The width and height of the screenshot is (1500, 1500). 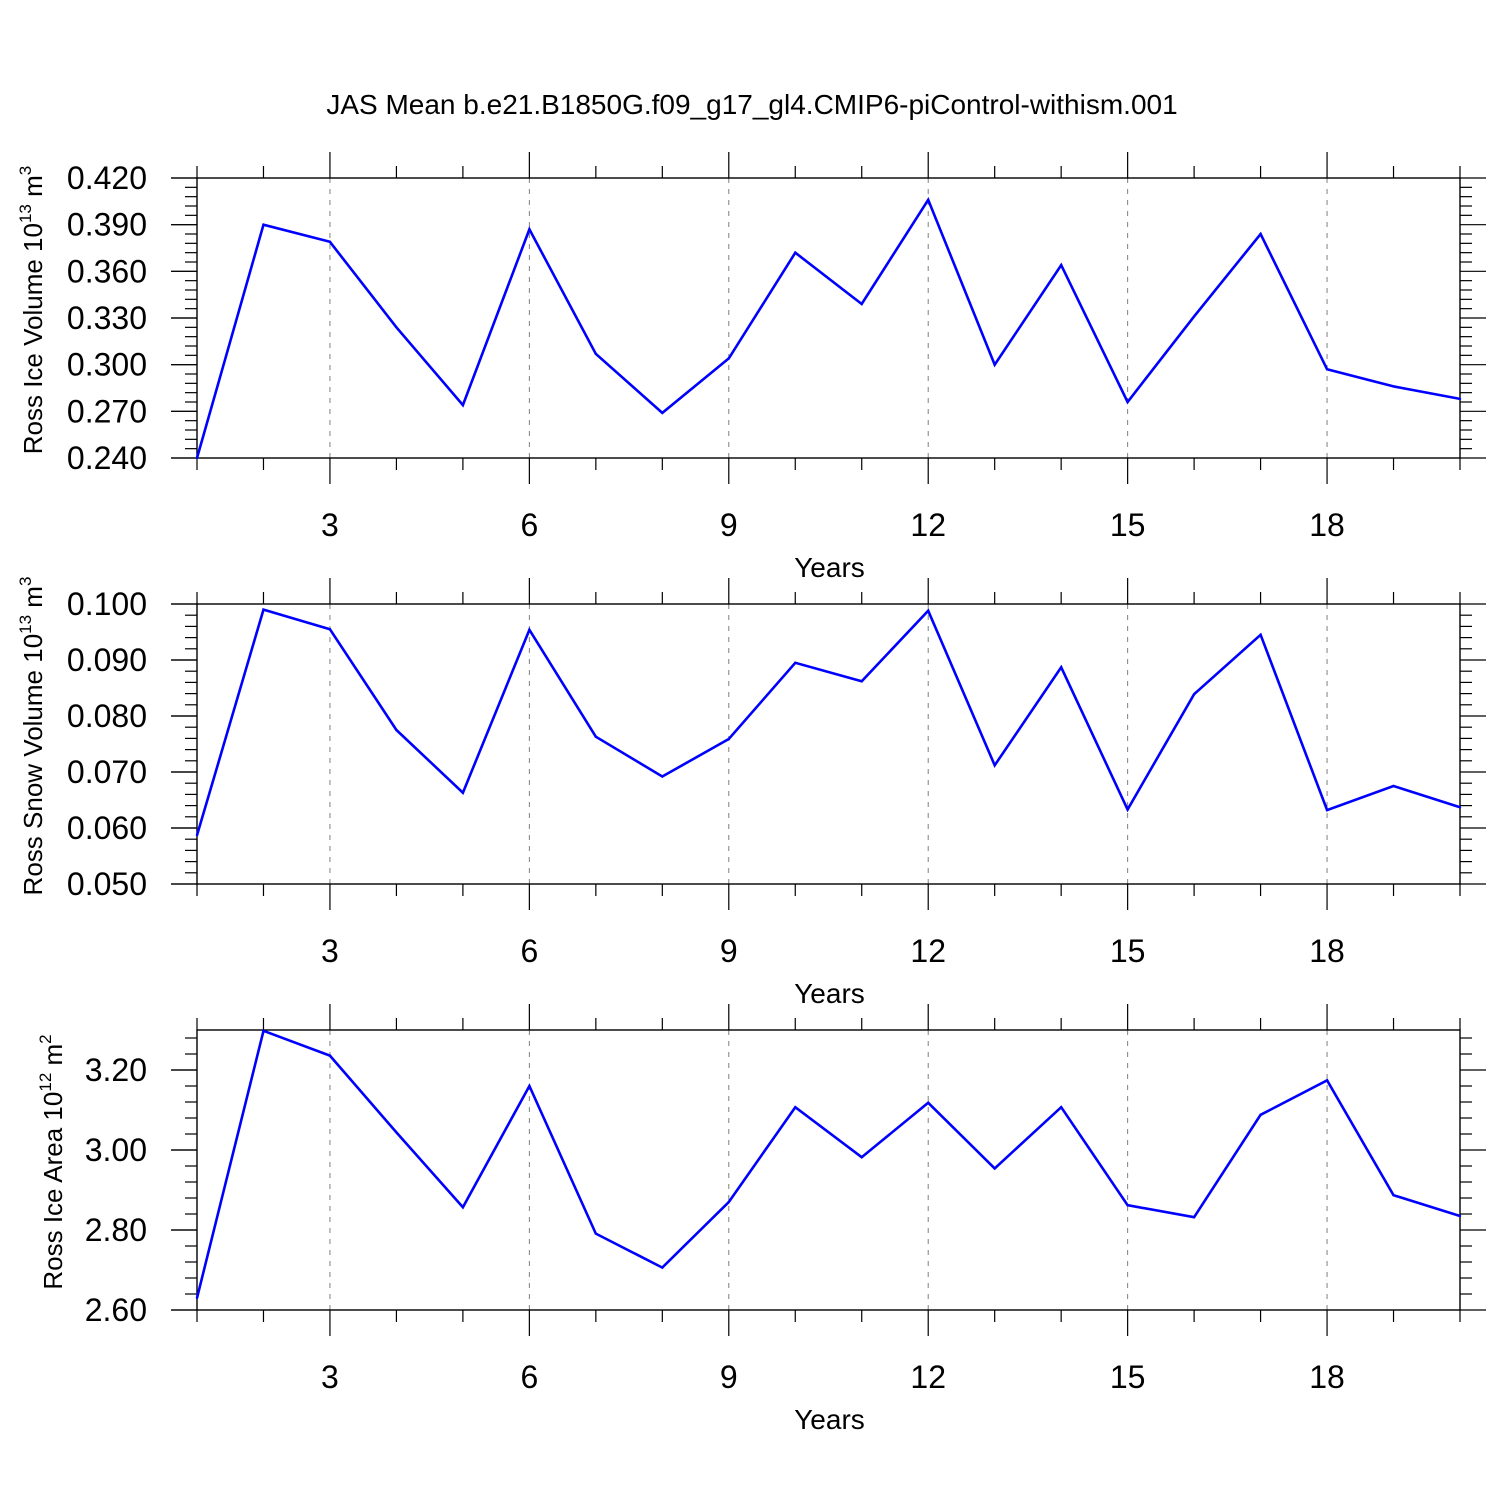 I want to click on y-tick-label: 3.20, so click(x=116, y=1070).